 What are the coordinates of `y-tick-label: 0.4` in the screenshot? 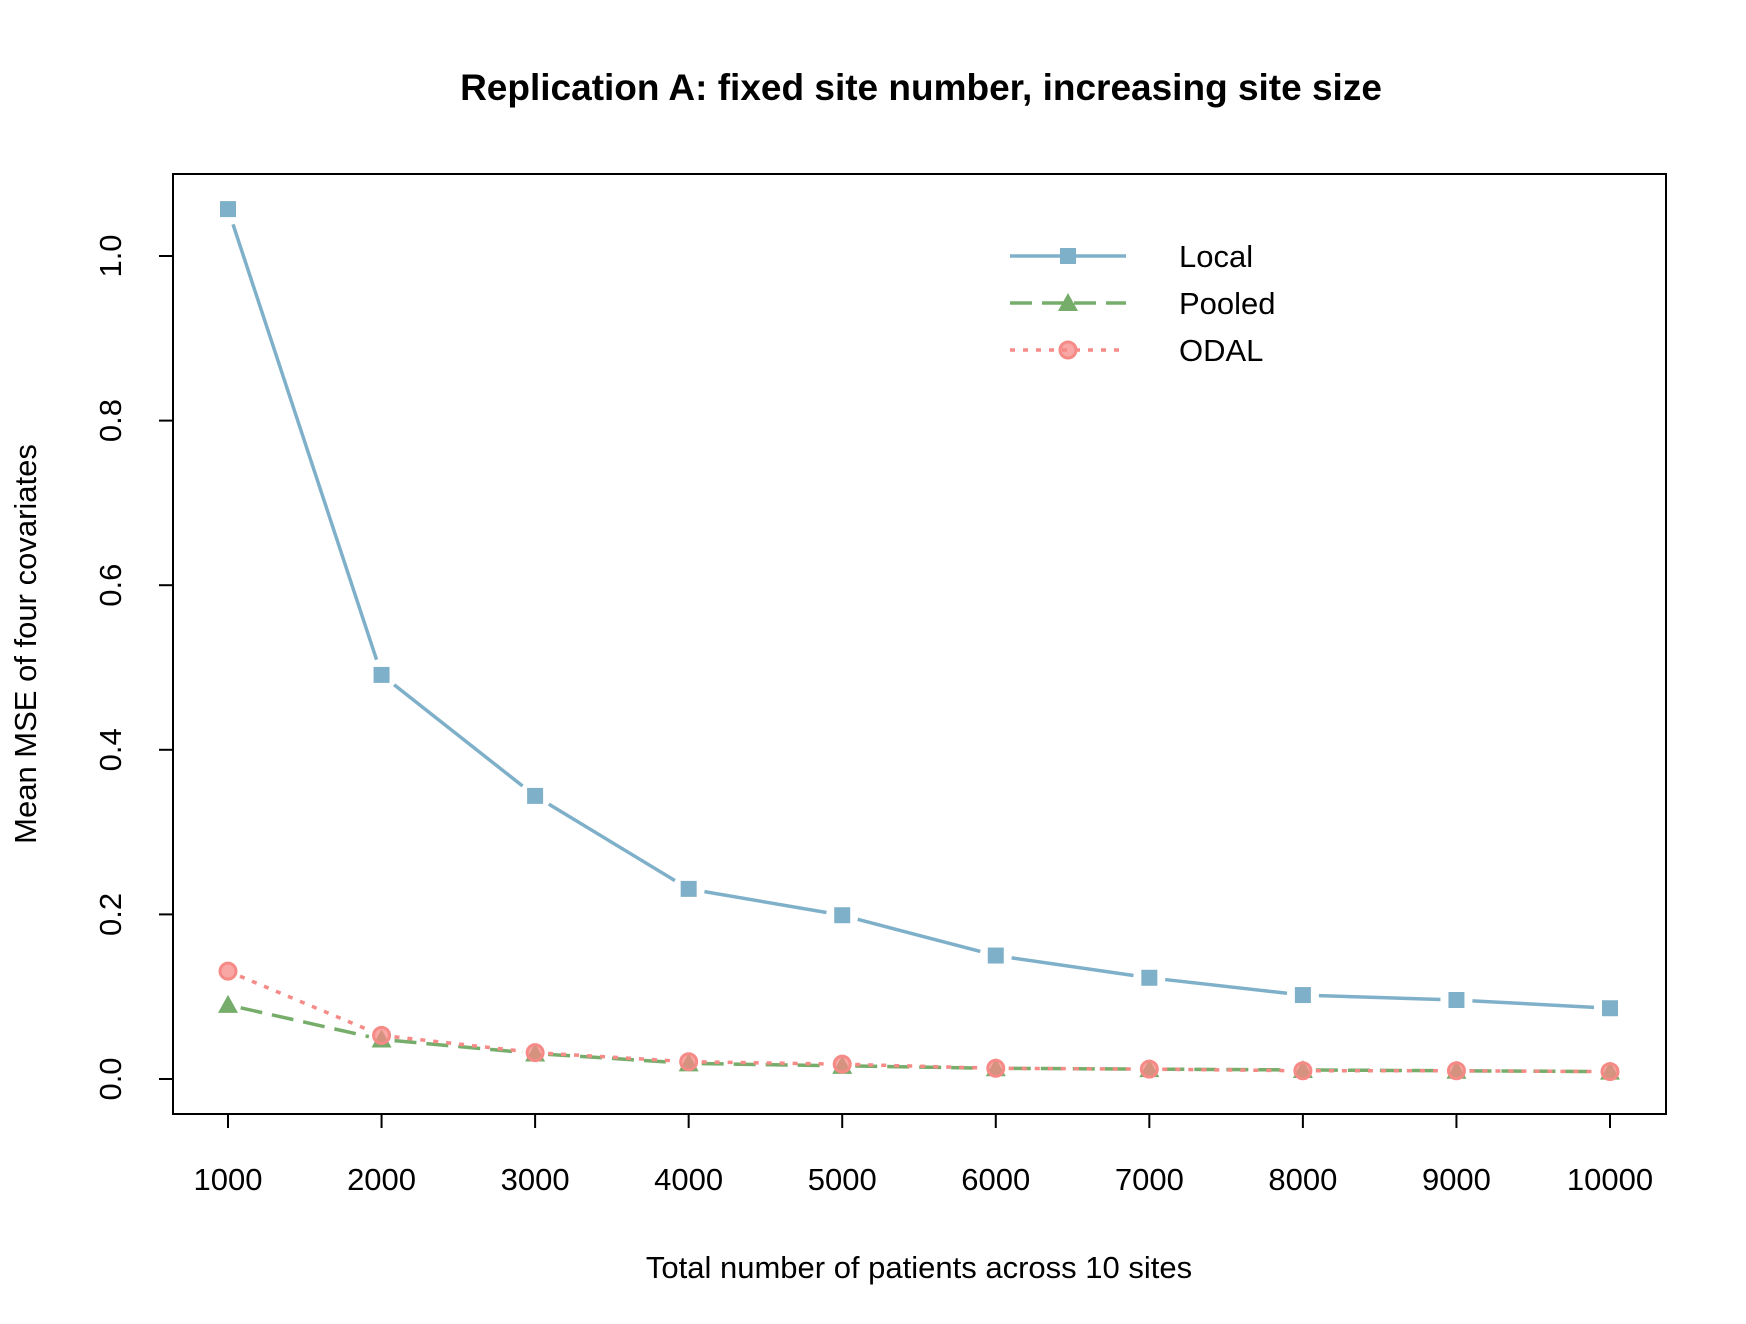 It's located at (110, 749).